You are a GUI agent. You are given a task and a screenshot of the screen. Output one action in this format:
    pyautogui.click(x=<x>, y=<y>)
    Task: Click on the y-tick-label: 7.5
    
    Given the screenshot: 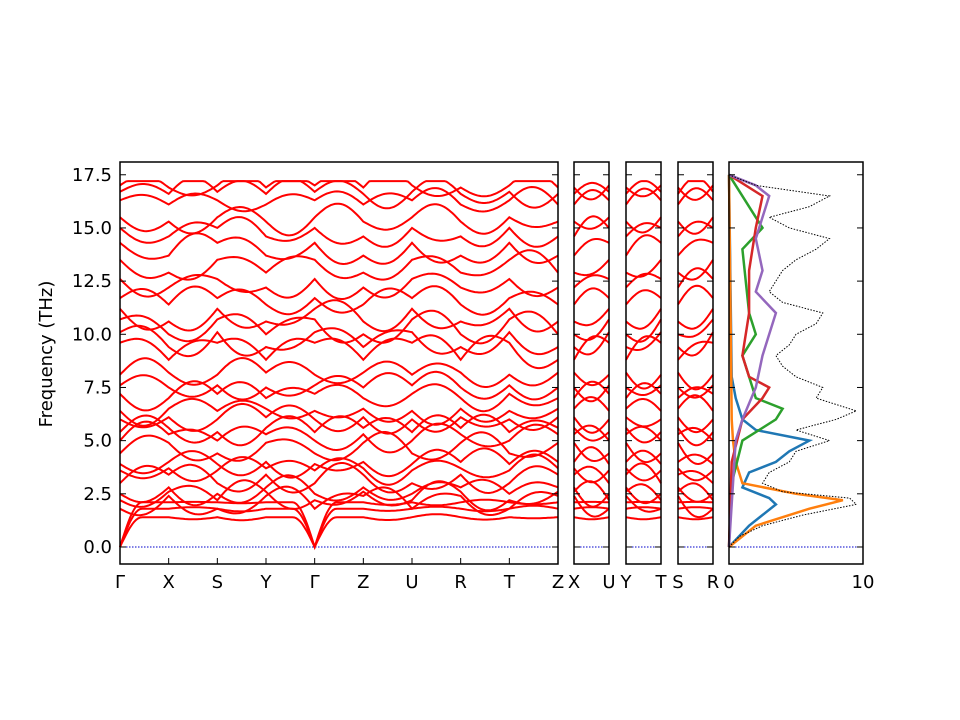 What is the action you would take?
    pyautogui.click(x=97, y=387)
    